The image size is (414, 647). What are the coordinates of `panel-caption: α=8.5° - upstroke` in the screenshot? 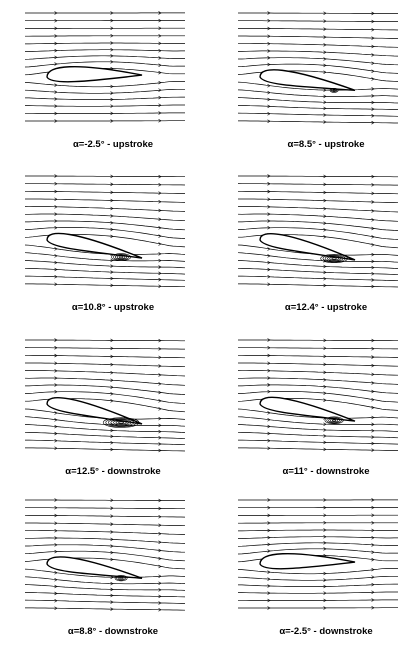 It's located at (320, 144).